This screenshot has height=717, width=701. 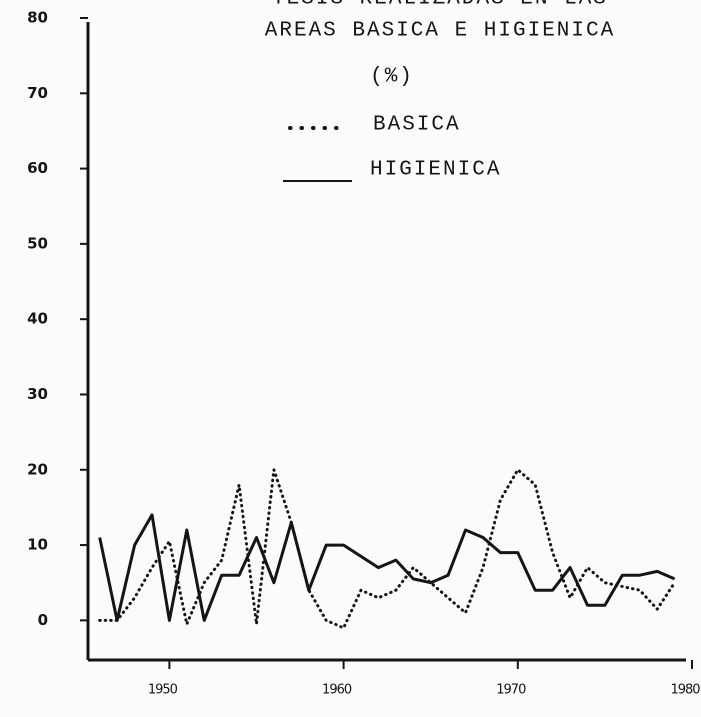 What do you see at coordinates (37, 93) in the screenshot?
I see `y-tick-label: 70` at bounding box center [37, 93].